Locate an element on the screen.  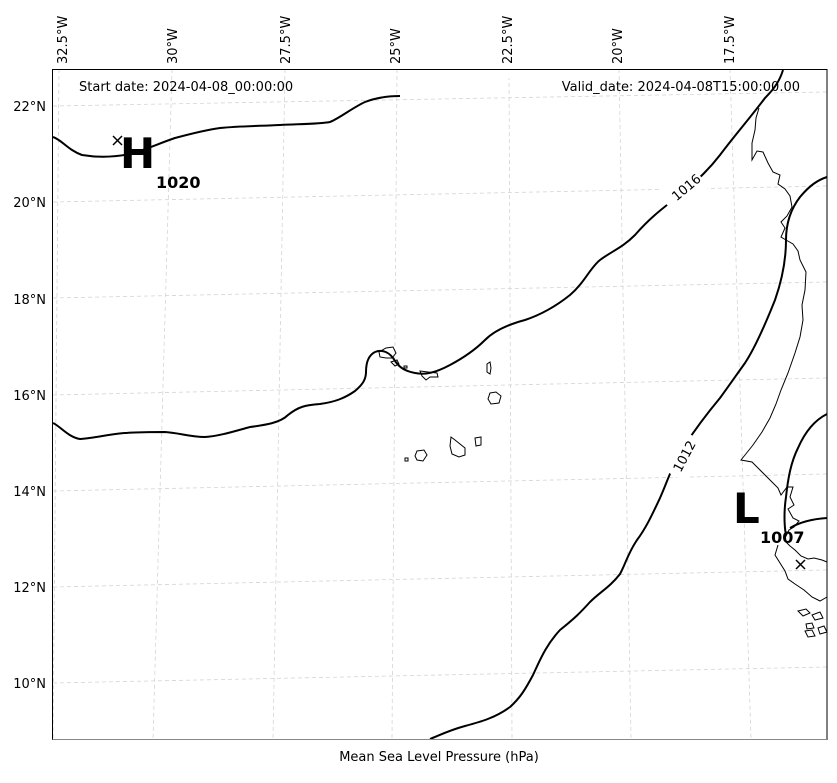
bijagos is located at coordinates (812, 623).